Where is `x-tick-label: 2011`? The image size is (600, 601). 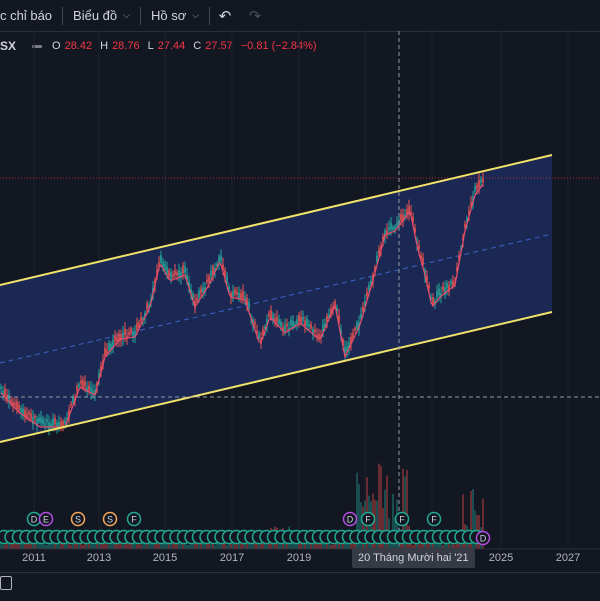 x-tick-label: 2011 is located at coordinates (34, 558).